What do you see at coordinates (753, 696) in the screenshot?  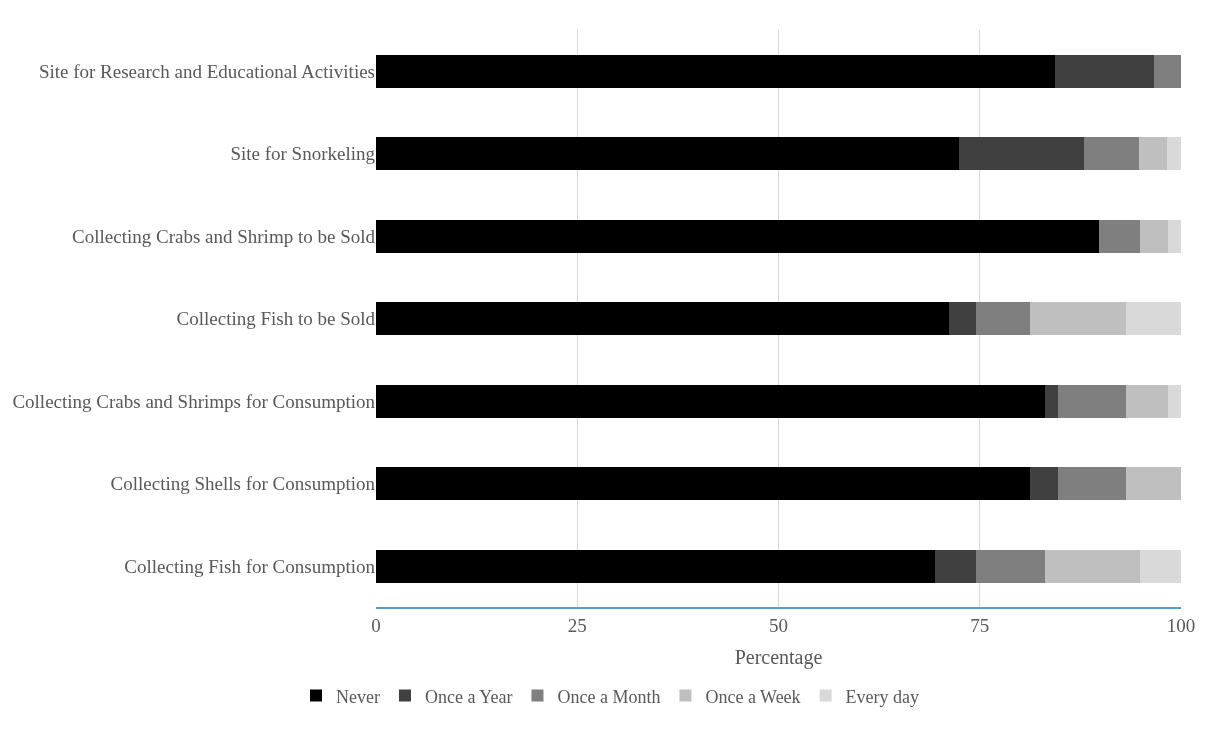 I see `legend-label: Once a Week` at bounding box center [753, 696].